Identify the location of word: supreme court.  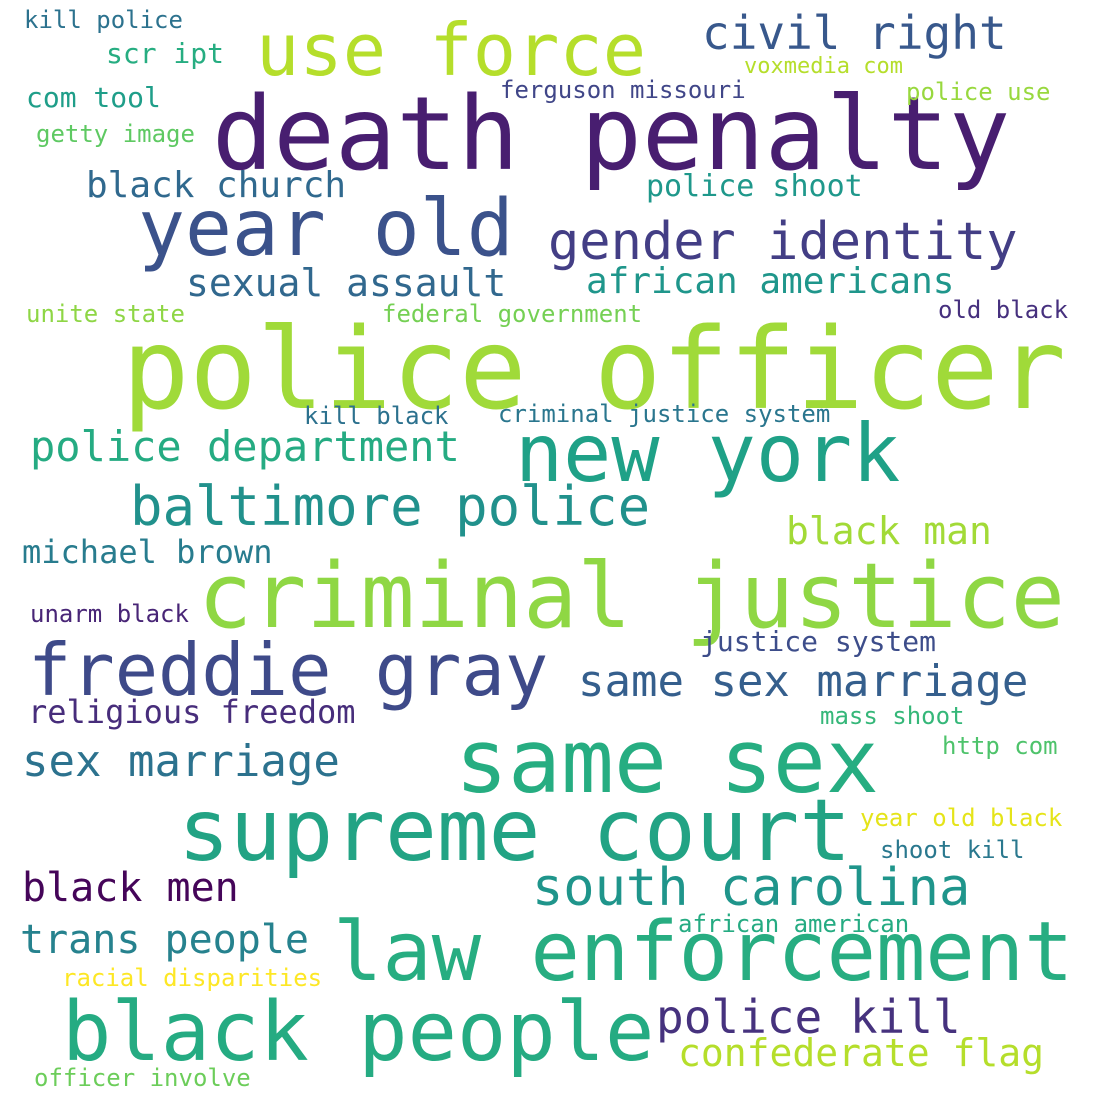
(515, 831).